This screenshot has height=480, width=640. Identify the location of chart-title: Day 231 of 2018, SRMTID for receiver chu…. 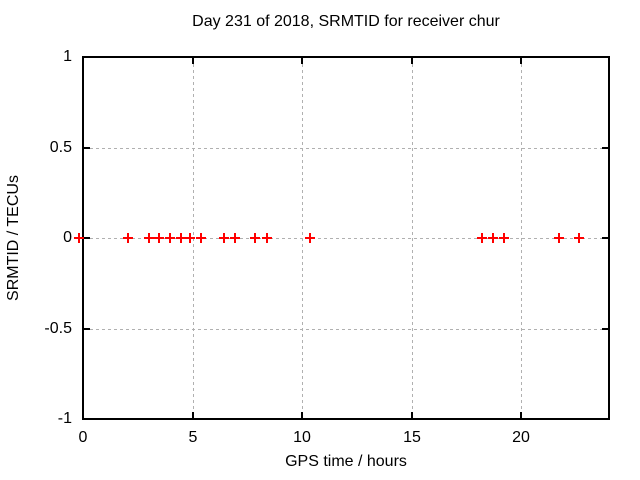
(346, 21).